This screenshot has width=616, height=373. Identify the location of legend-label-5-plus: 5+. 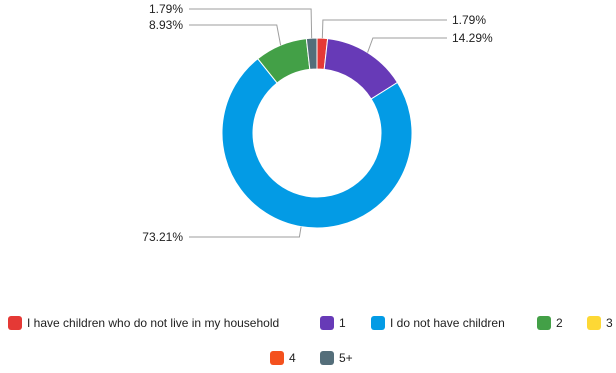
(346, 358).